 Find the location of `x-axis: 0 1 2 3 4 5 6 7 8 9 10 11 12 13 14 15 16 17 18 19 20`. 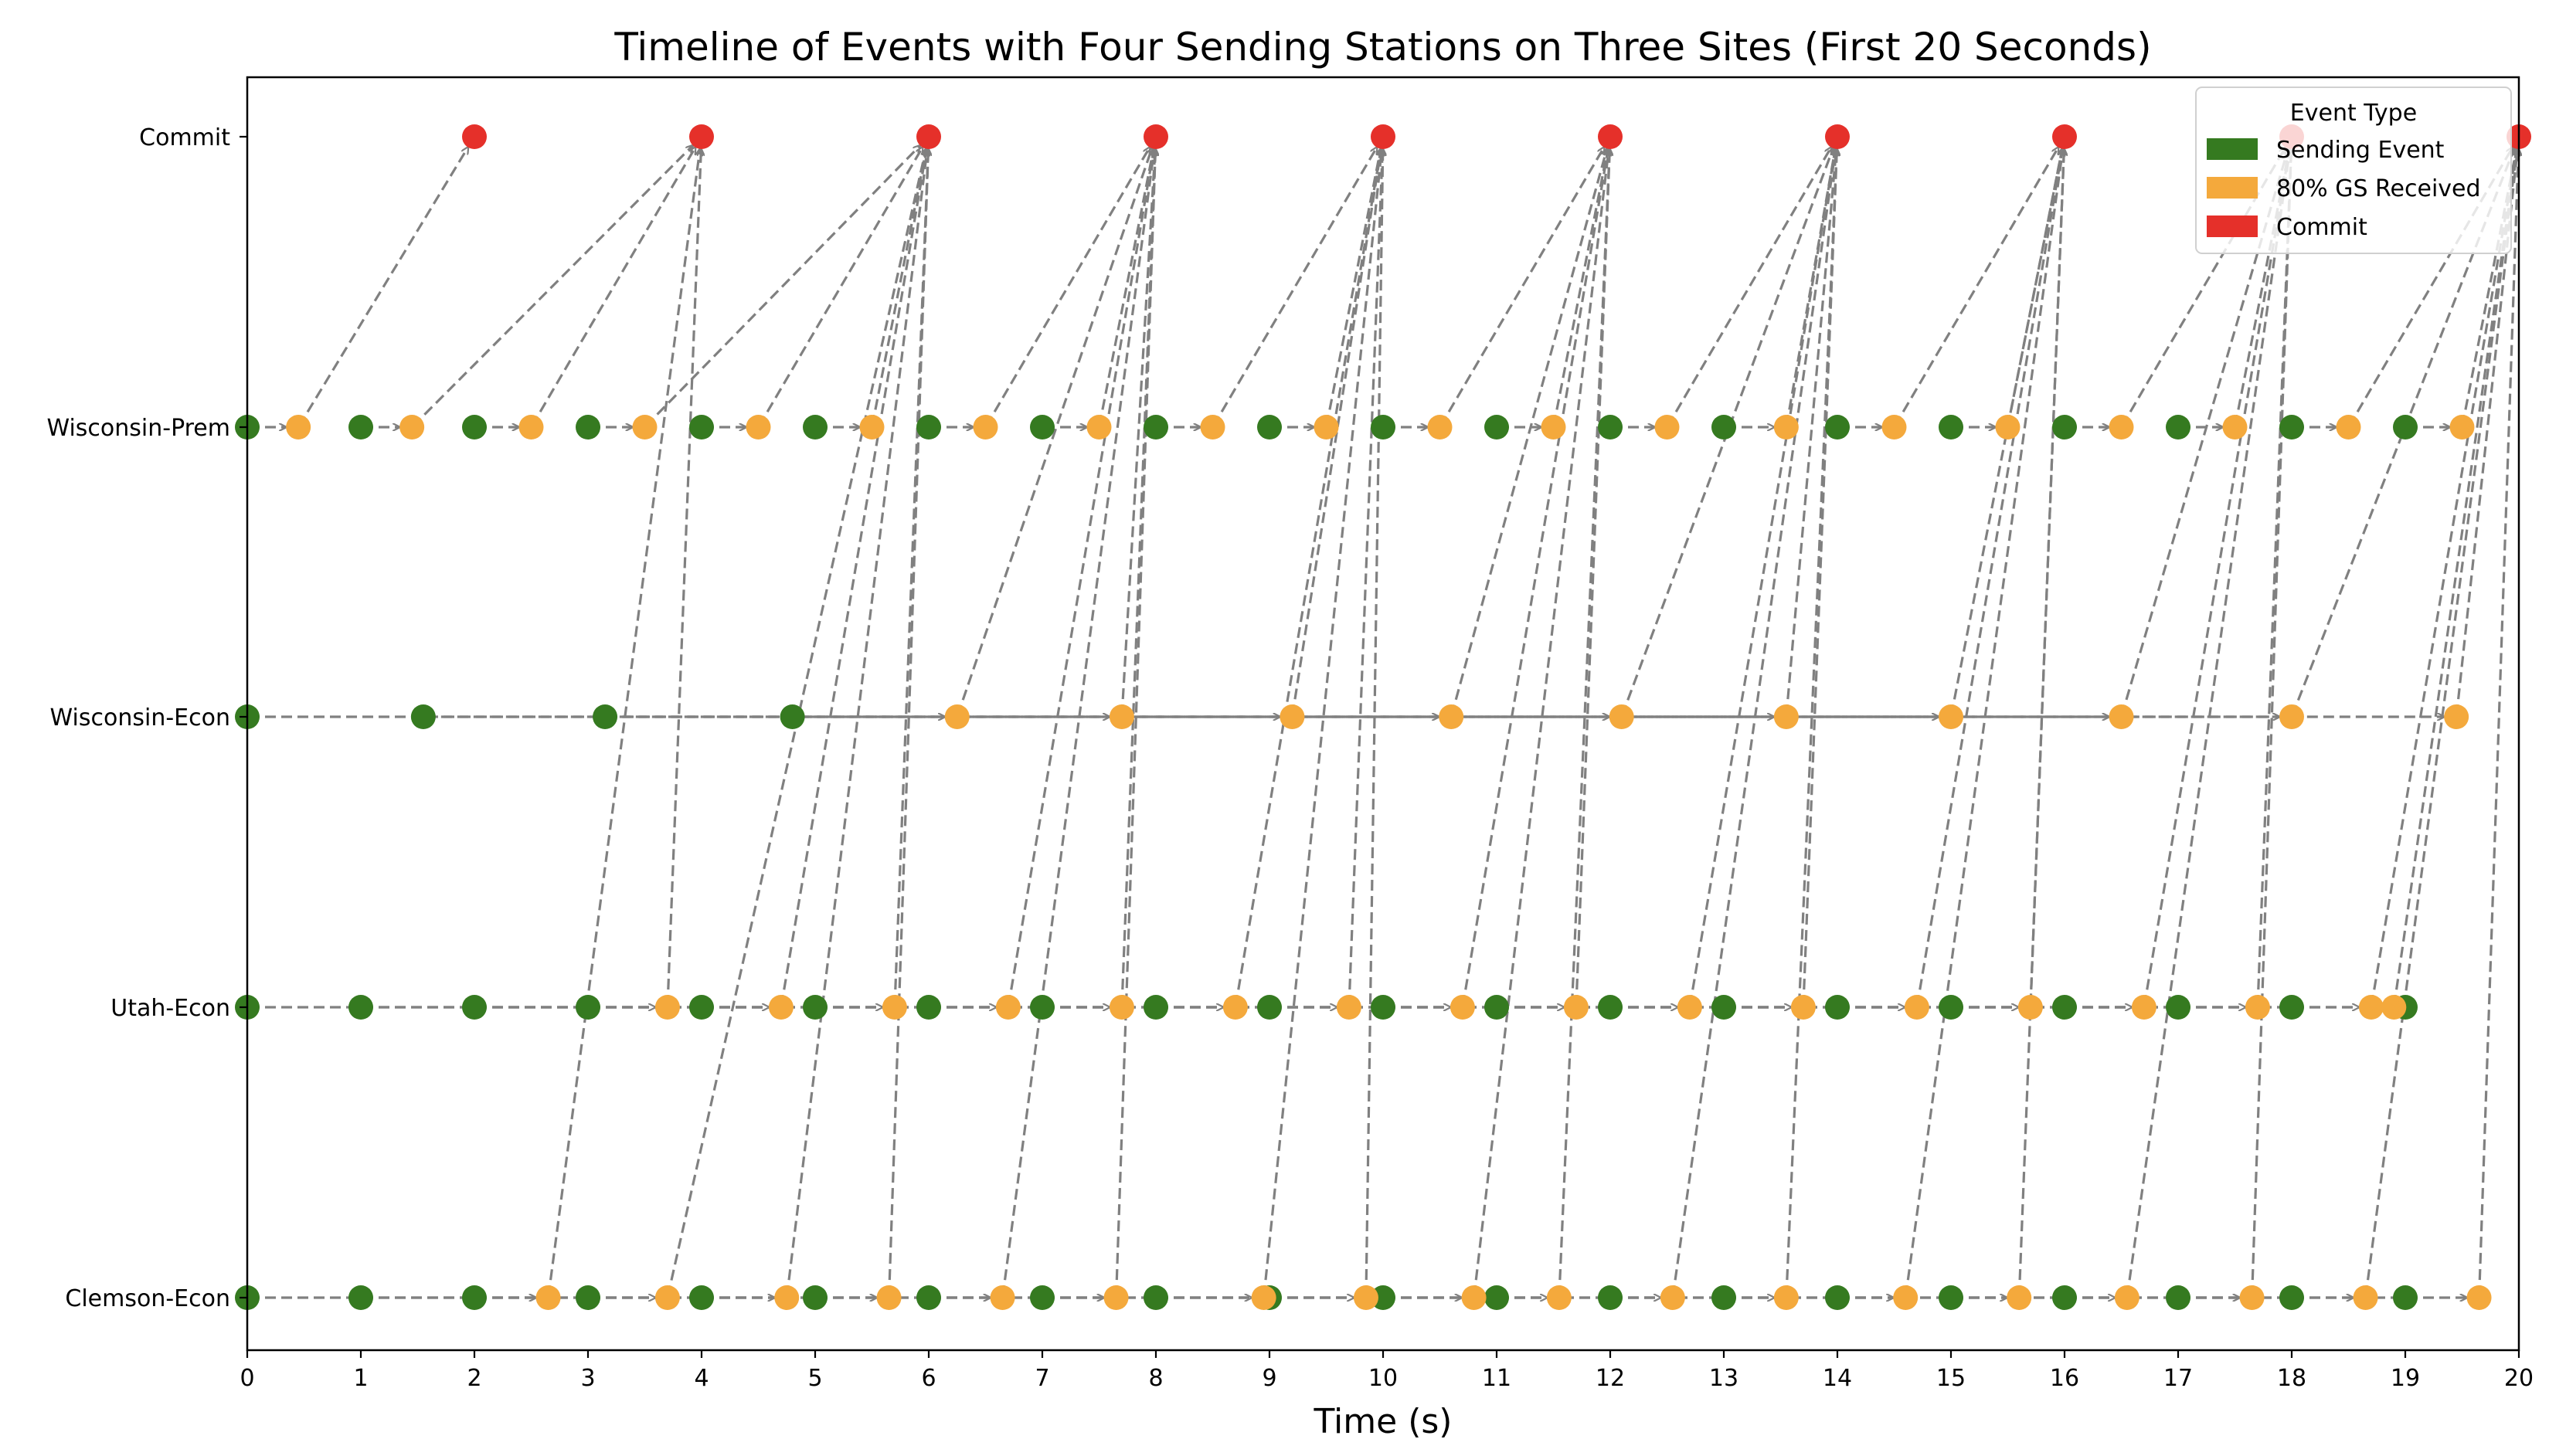

x-axis: 0 1 2 3 4 5 6 7 8 9 10 11 12 13 14 15 16 17 18 19 20 is located at coordinates (1387, 1371).